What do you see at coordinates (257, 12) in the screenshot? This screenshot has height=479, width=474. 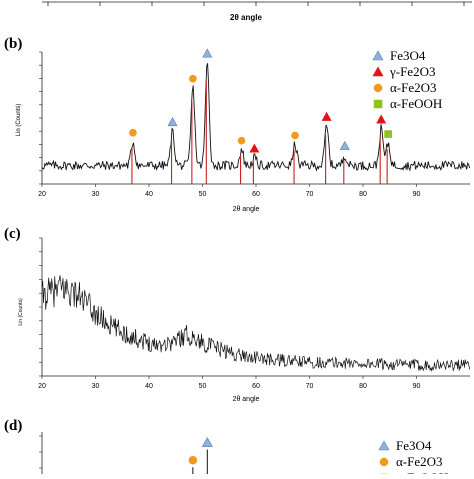 I see `panel-a-fragment: 2θ angle` at bounding box center [257, 12].